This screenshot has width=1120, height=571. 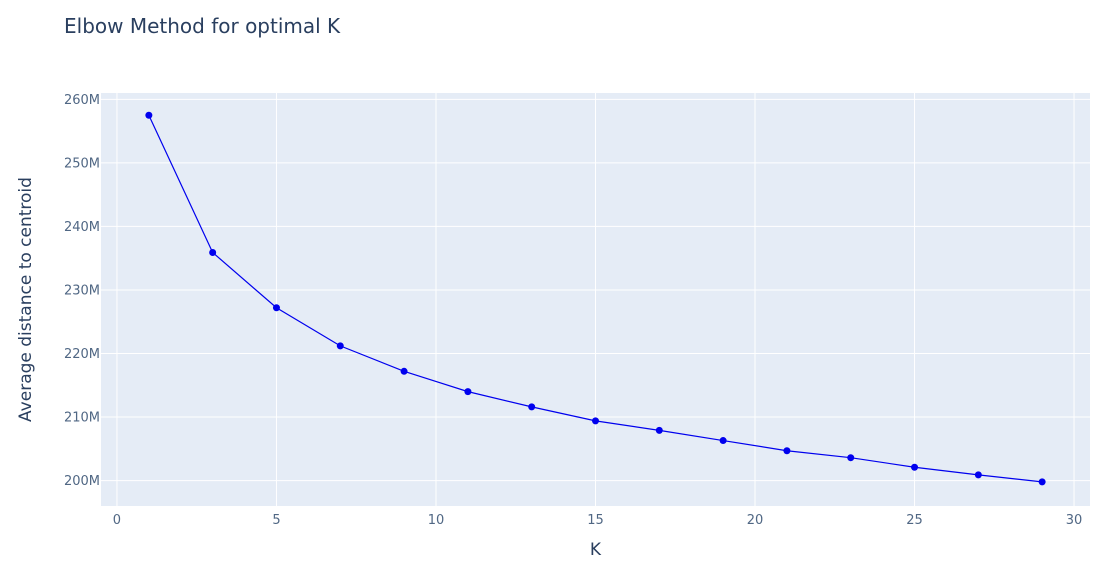 I want to click on y-tick-label: 230M, so click(x=82, y=290).